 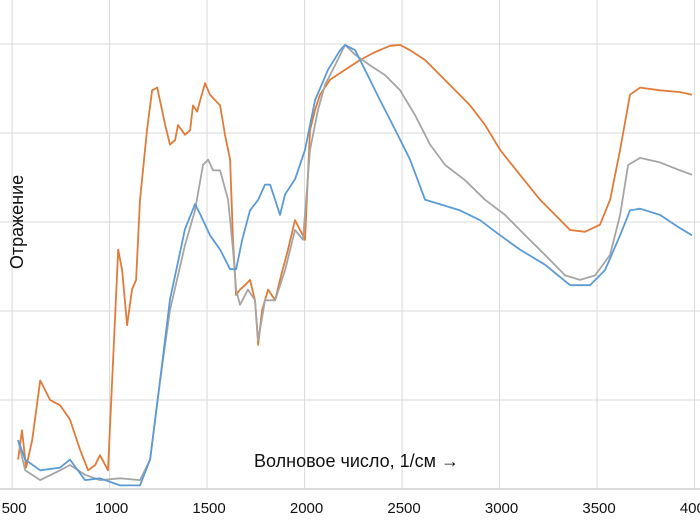 I want to click on x-tick-labels: 500 1000 1500 2000 2500 3000 3500 4000, so click(x=351, y=508).